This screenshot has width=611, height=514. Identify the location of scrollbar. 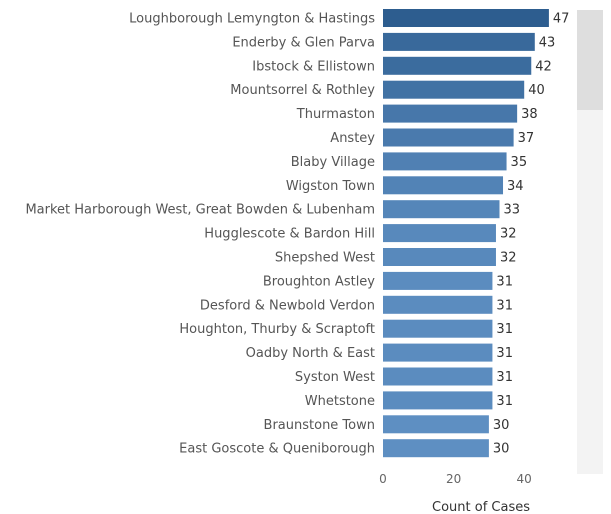
(590, 242).